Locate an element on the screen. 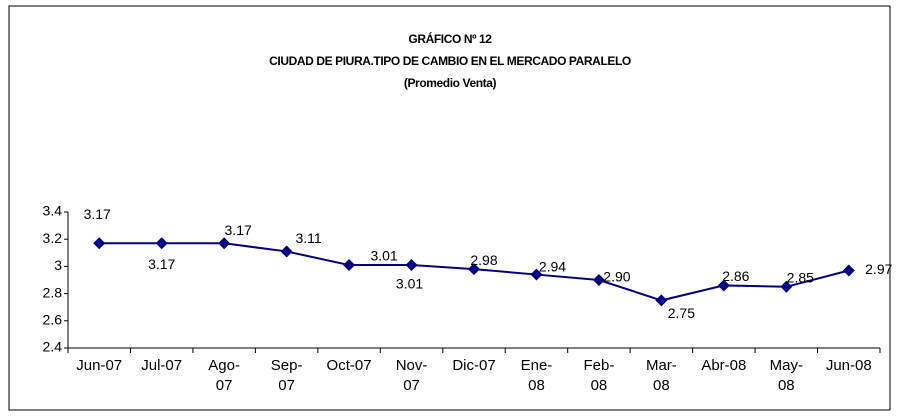 This screenshot has width=900, height=416. y-tick-label: 2.8 is located at coordinates (53, 292).